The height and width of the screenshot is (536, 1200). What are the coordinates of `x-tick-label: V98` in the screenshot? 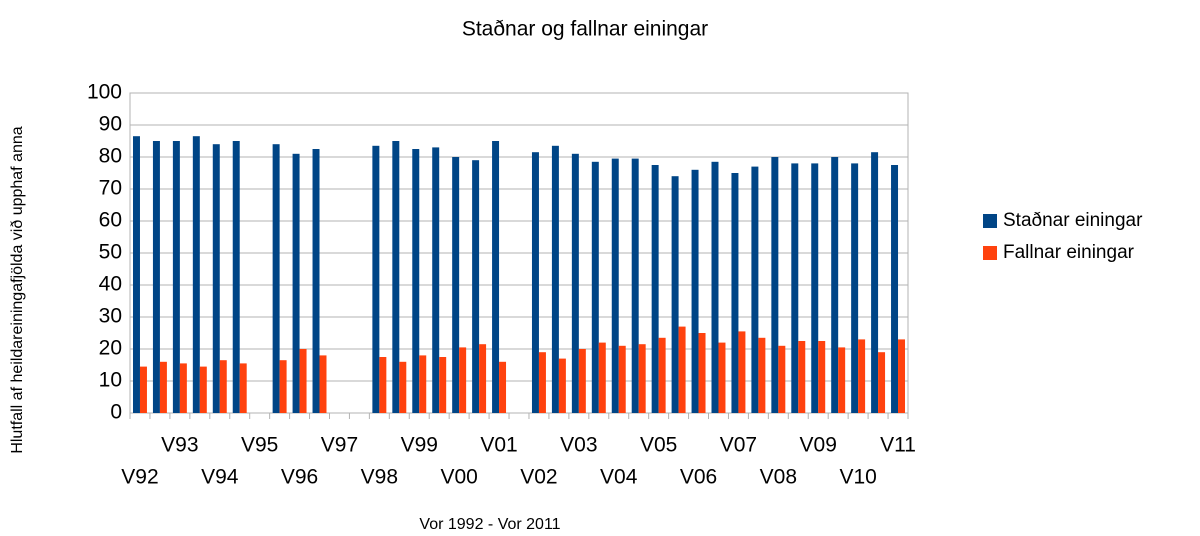 It's located at (379, 477).